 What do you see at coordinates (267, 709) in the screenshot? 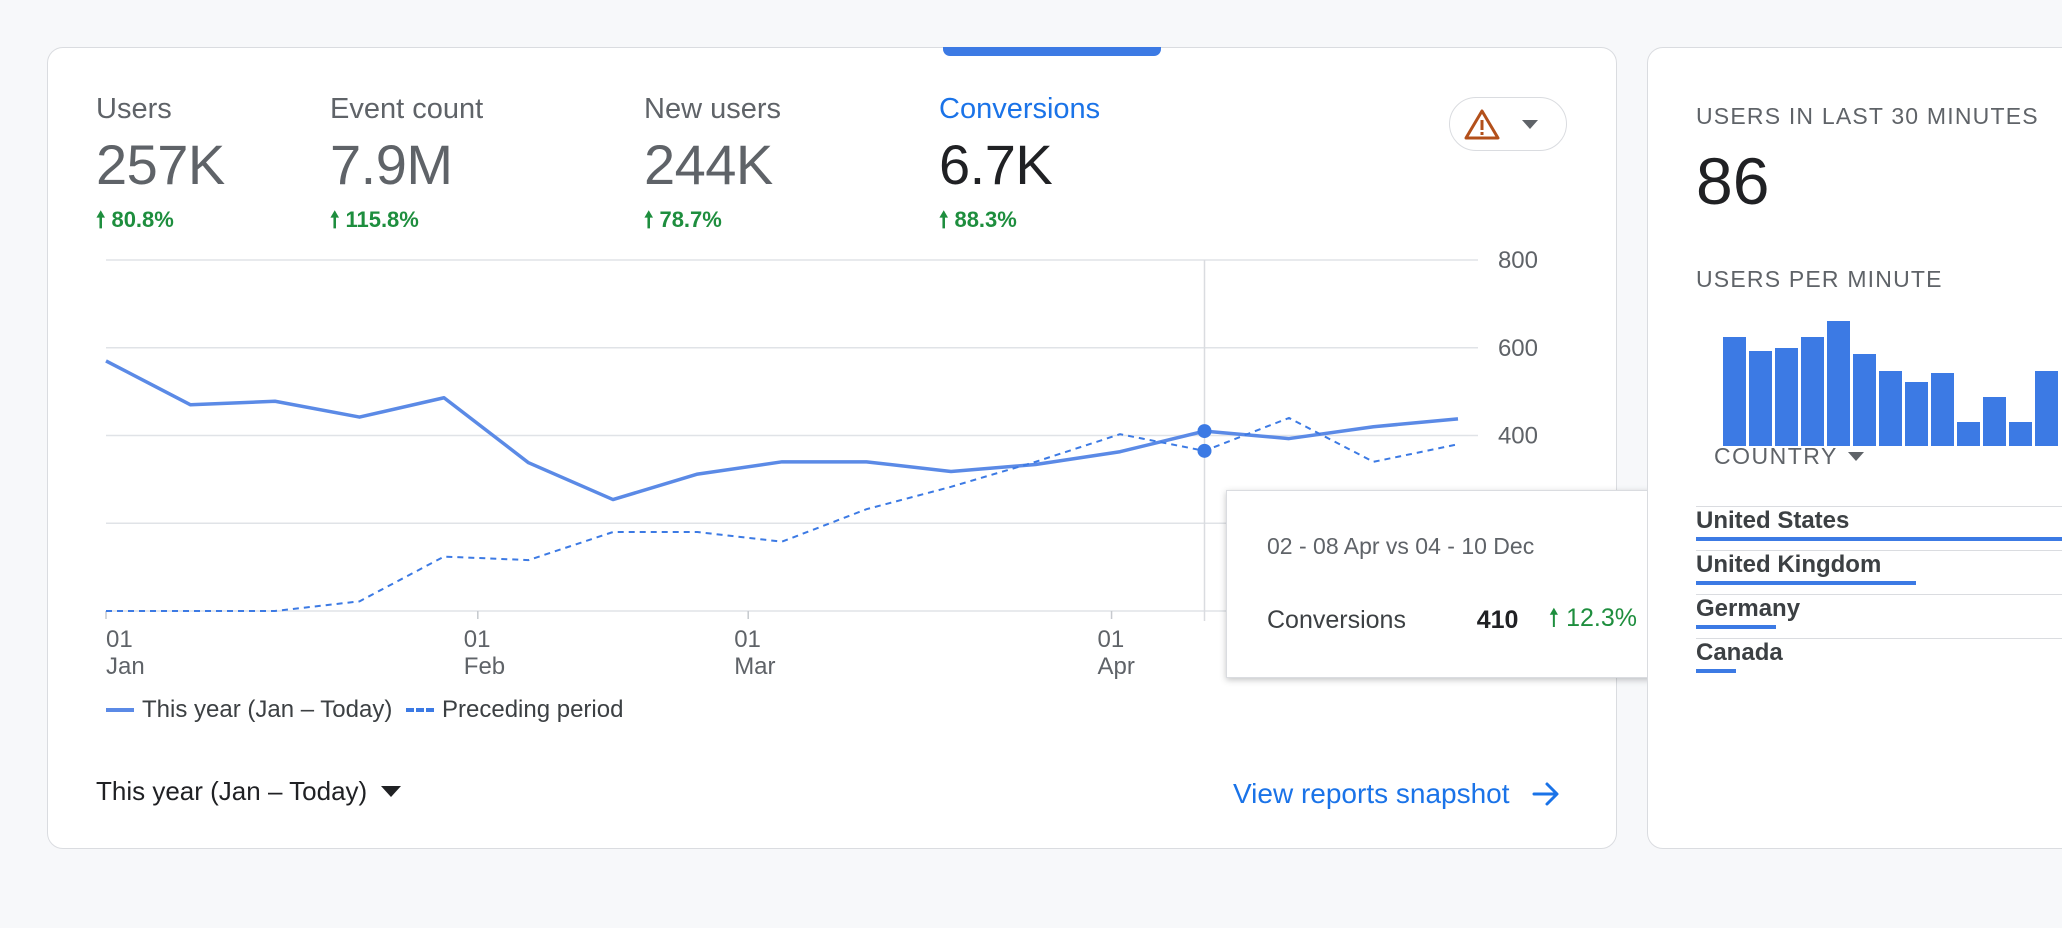
I see `legend-label: This year (Jan – Today)` at bounding box center [267, 709].